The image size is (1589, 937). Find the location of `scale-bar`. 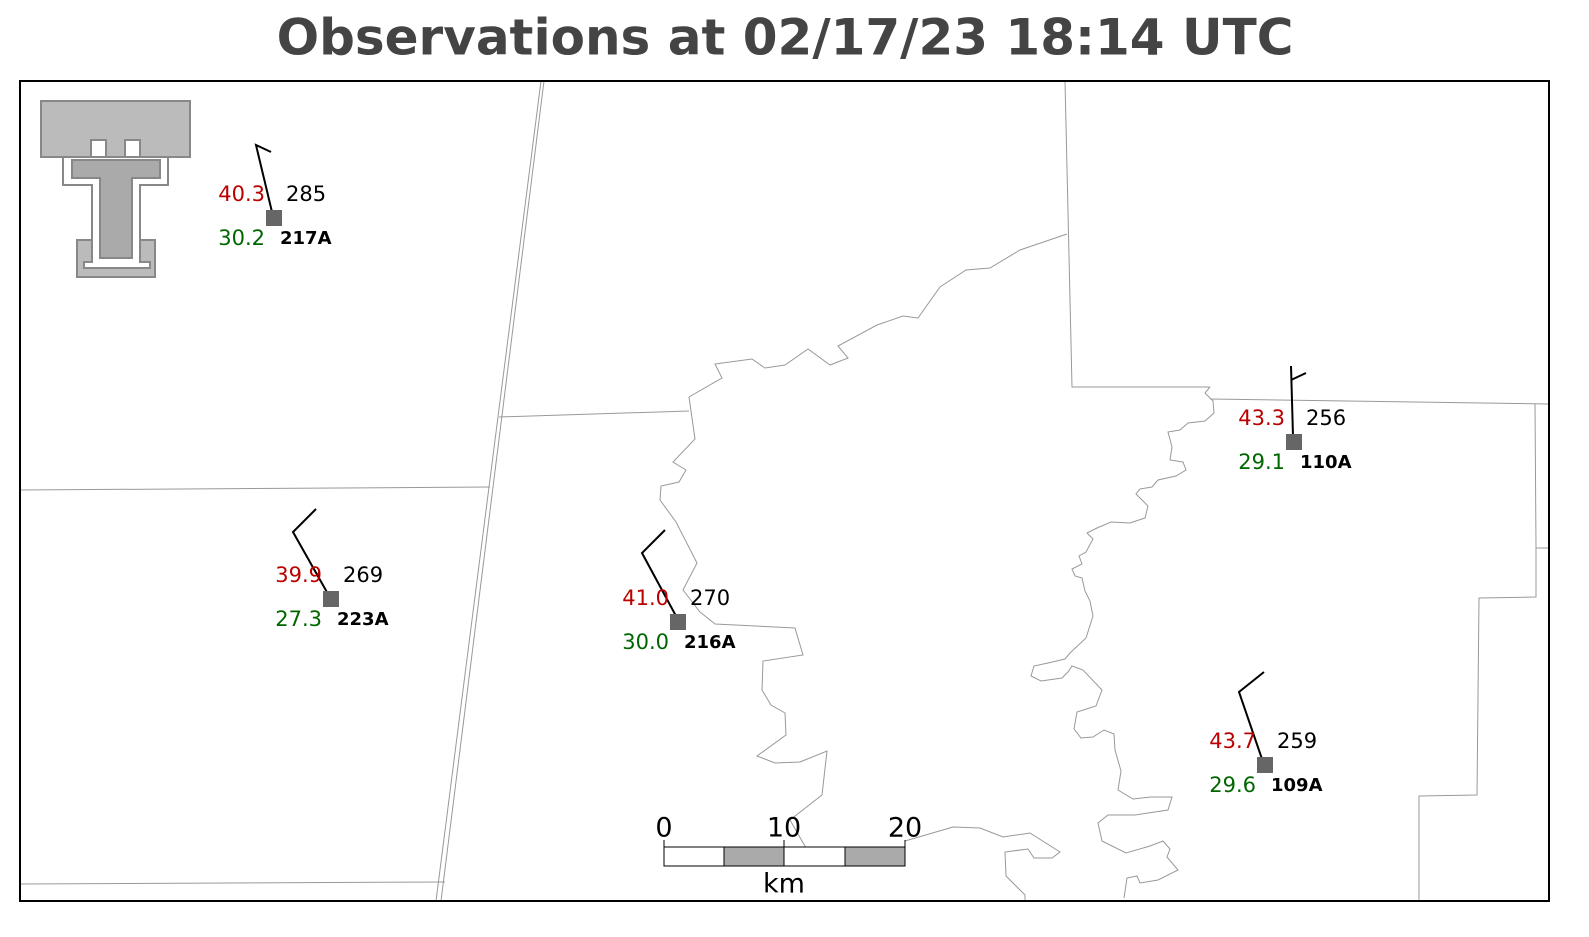

scale-bar is located at coordinates (784, 853).